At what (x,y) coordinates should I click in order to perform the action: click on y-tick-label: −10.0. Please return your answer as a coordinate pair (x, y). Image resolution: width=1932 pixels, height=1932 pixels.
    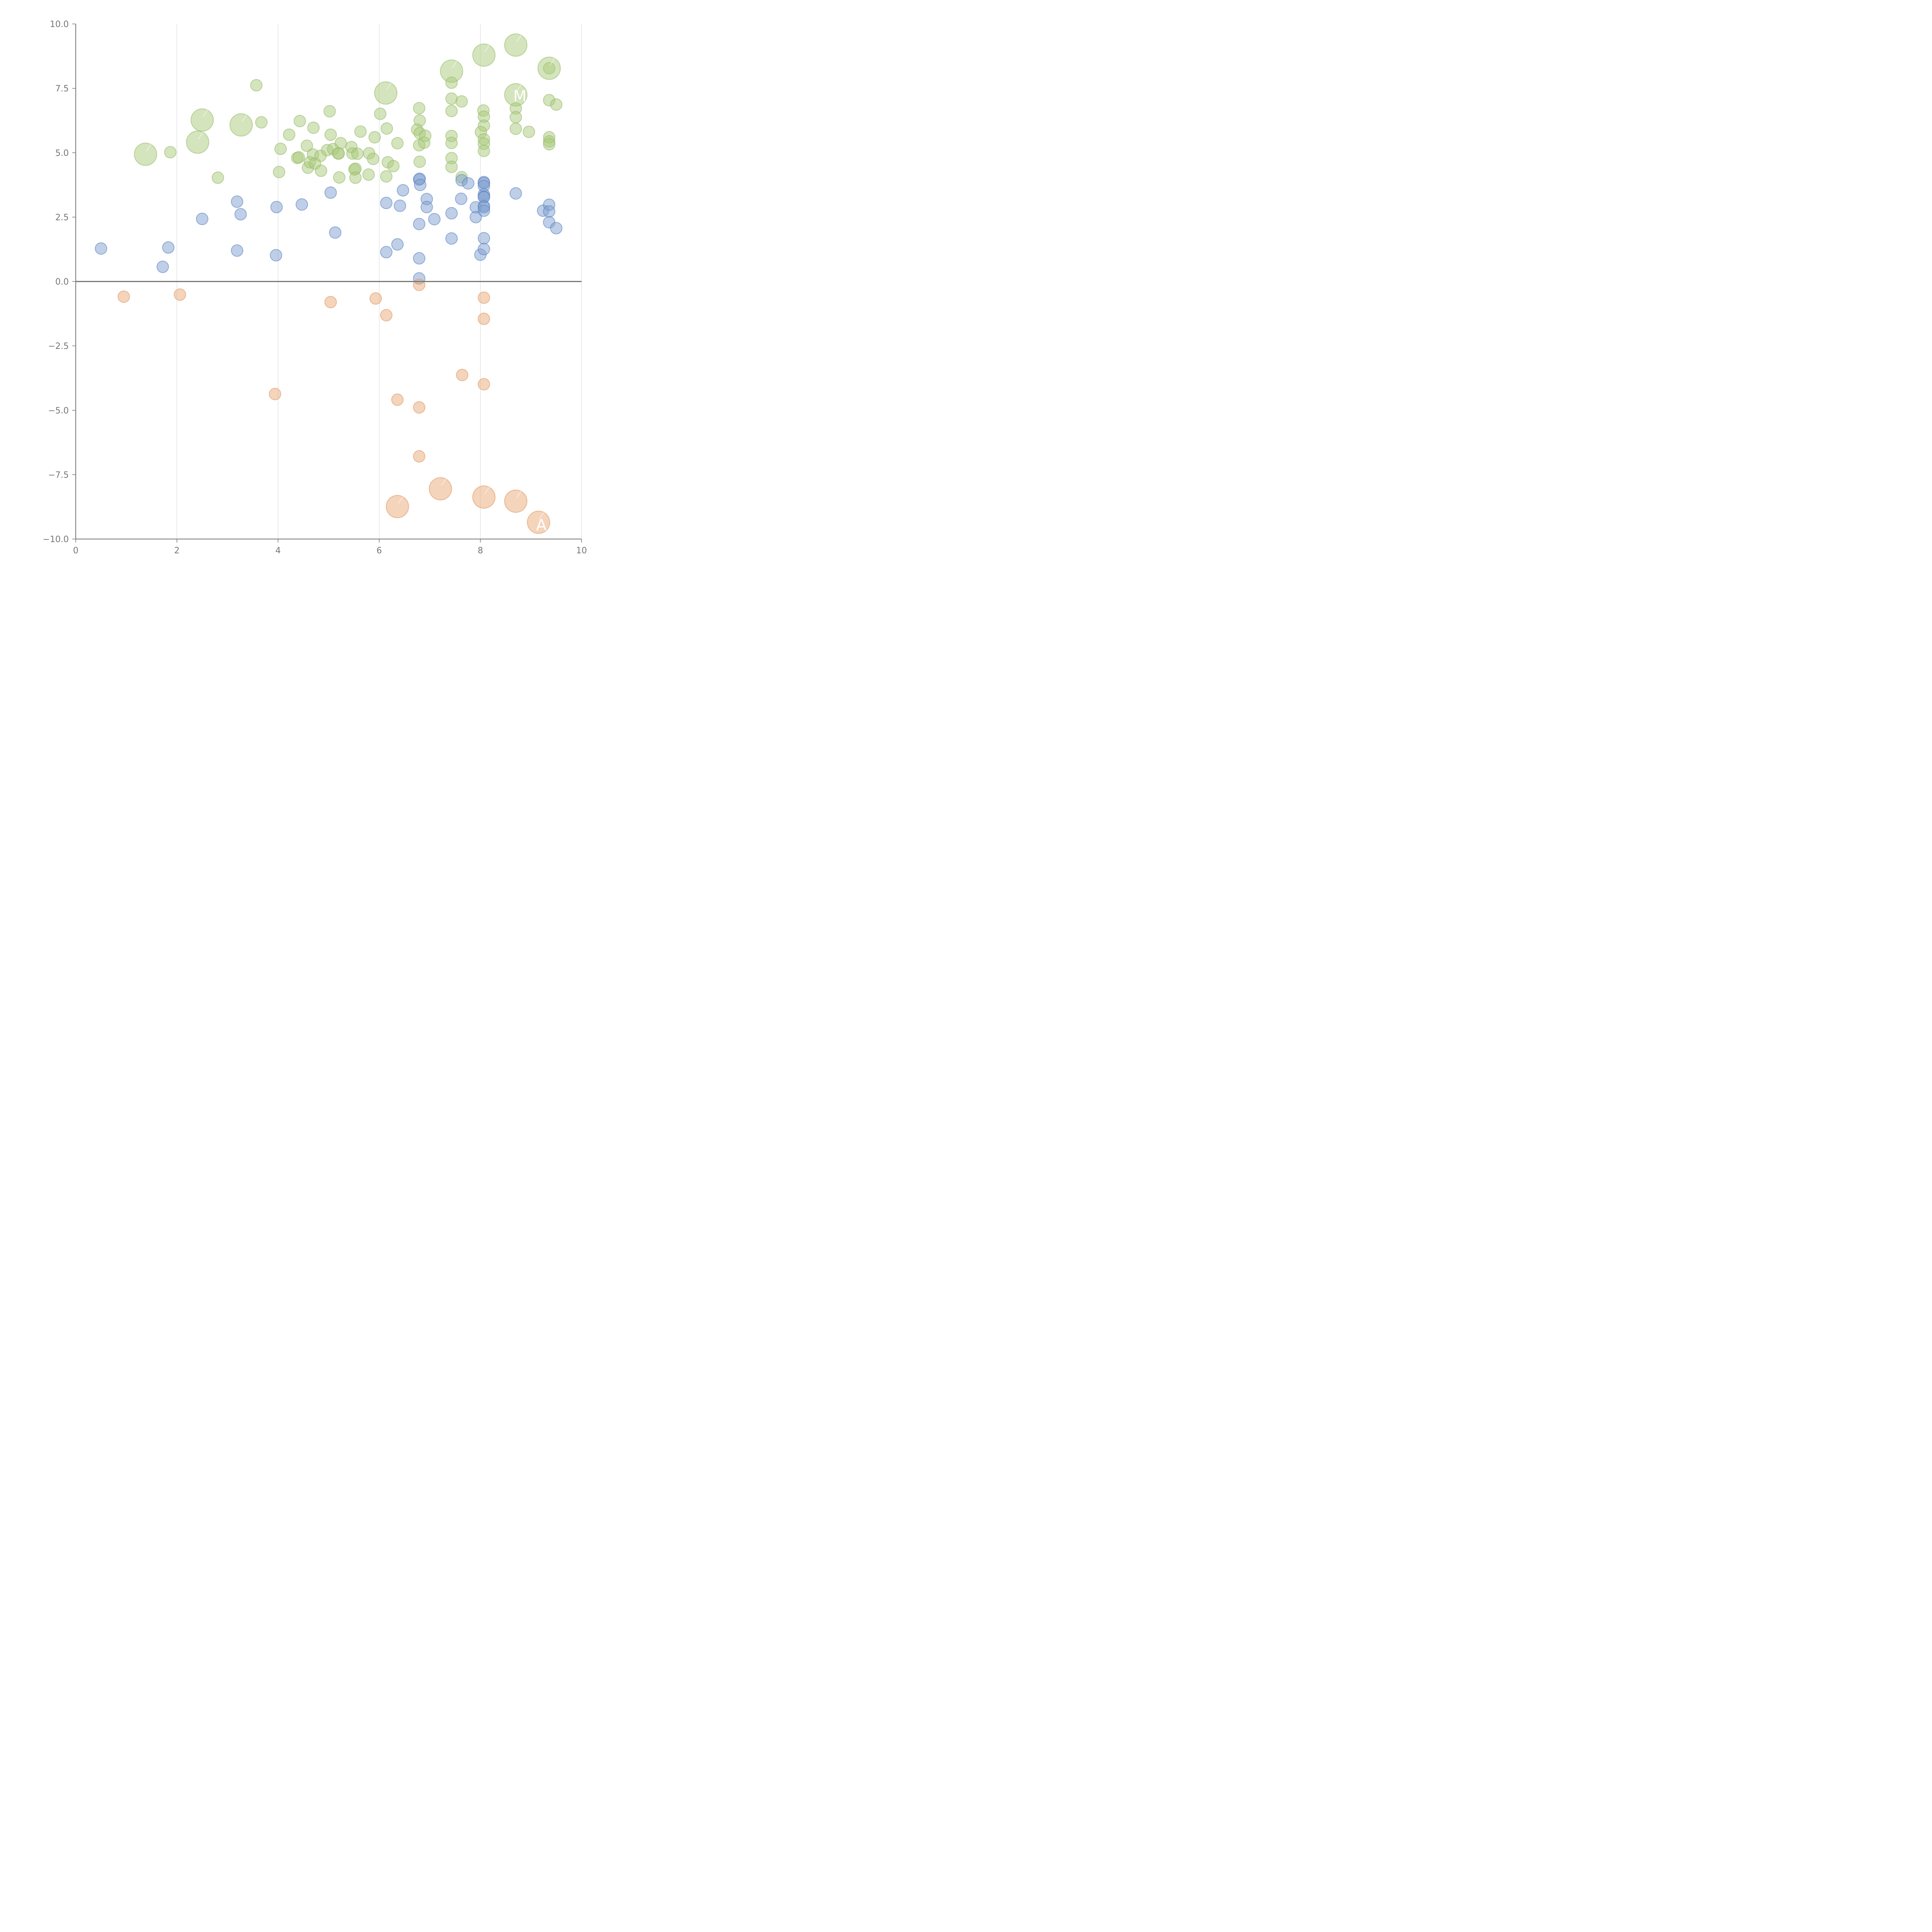
    Looking at the image, I should click on (56, 539).